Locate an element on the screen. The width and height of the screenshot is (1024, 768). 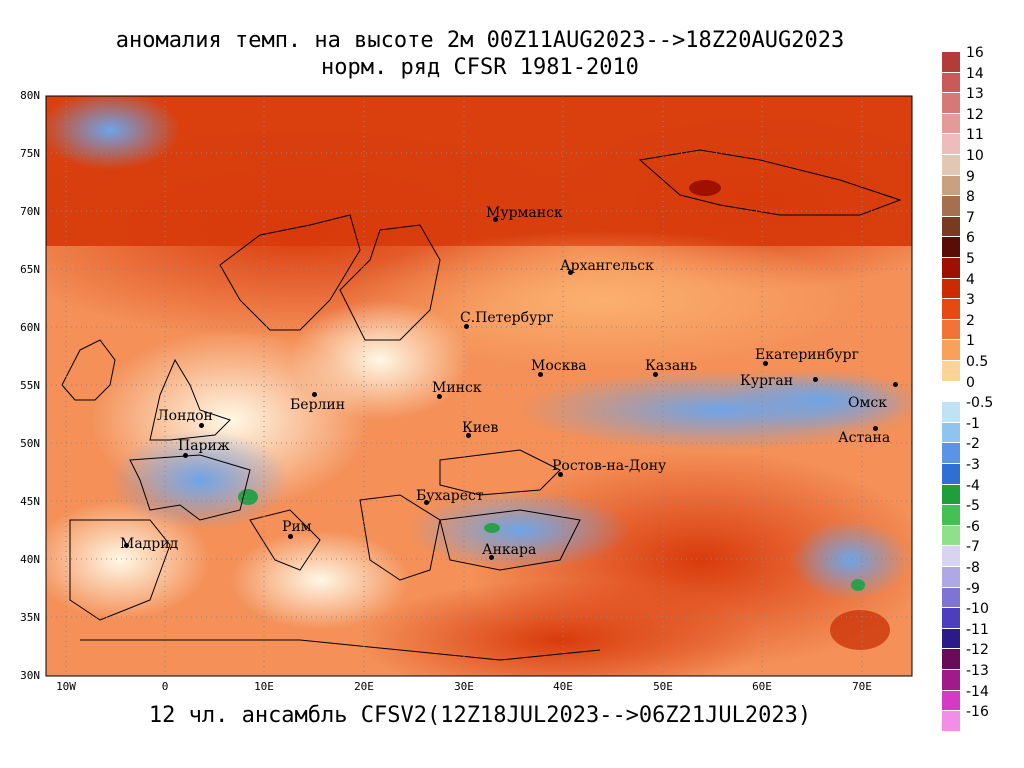
city-label-minsk: Минск is located at coordinates (457, 388).